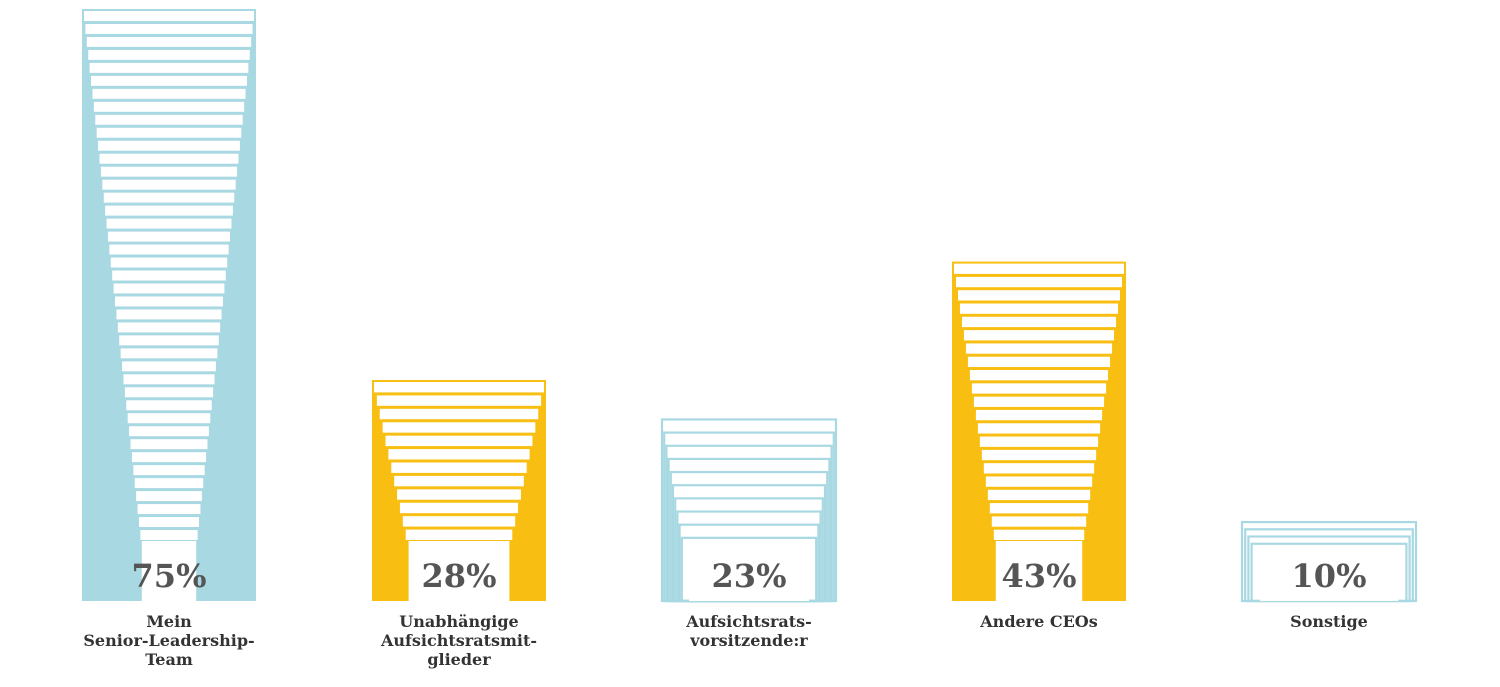  Describe the element at coordinates (1329, 621) in the screenshot. I see `category-label: Sonstige` at that location.